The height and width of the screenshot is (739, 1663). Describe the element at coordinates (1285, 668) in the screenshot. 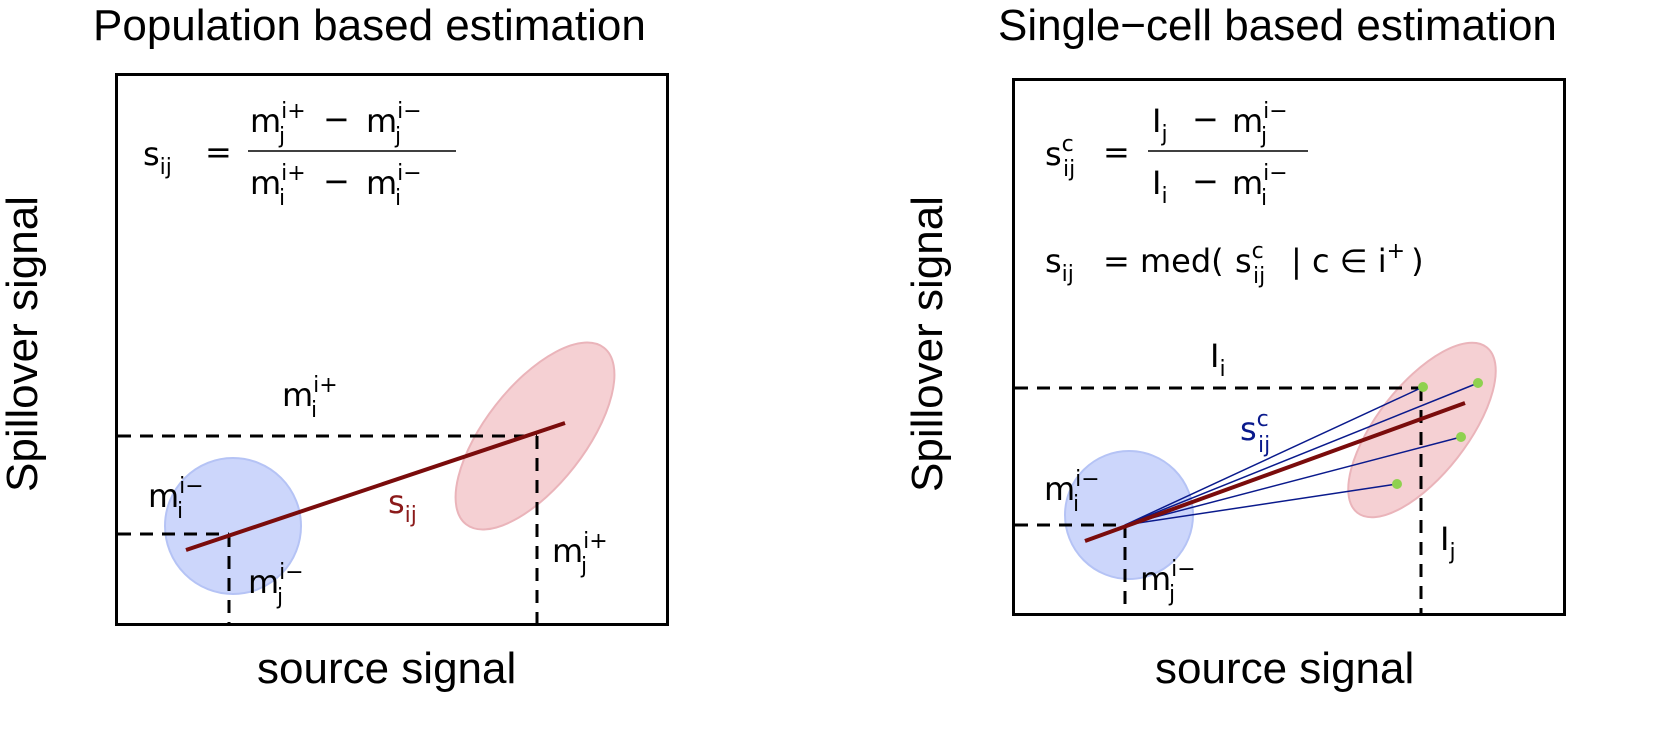

I see `right-x-axis-label: source signal` at that location.